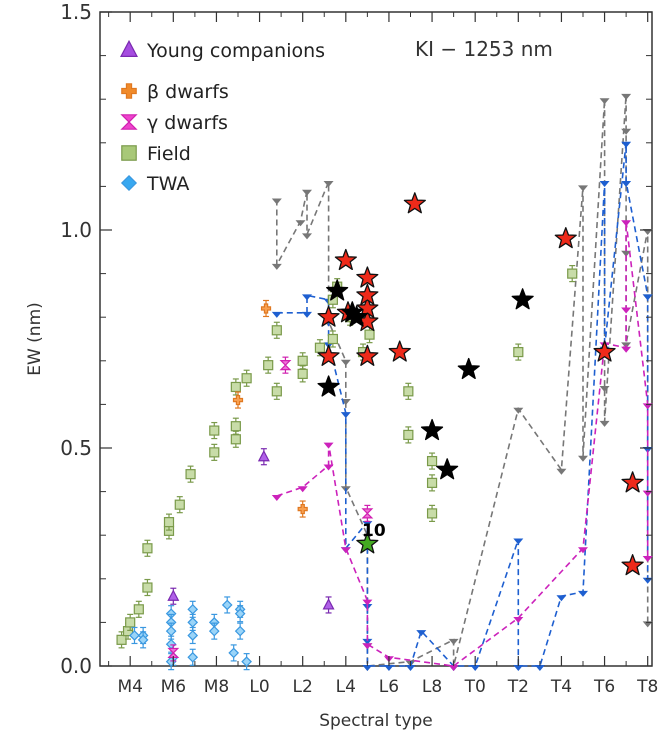  I want to click on x-tick-label: T2, so click(518, 687).